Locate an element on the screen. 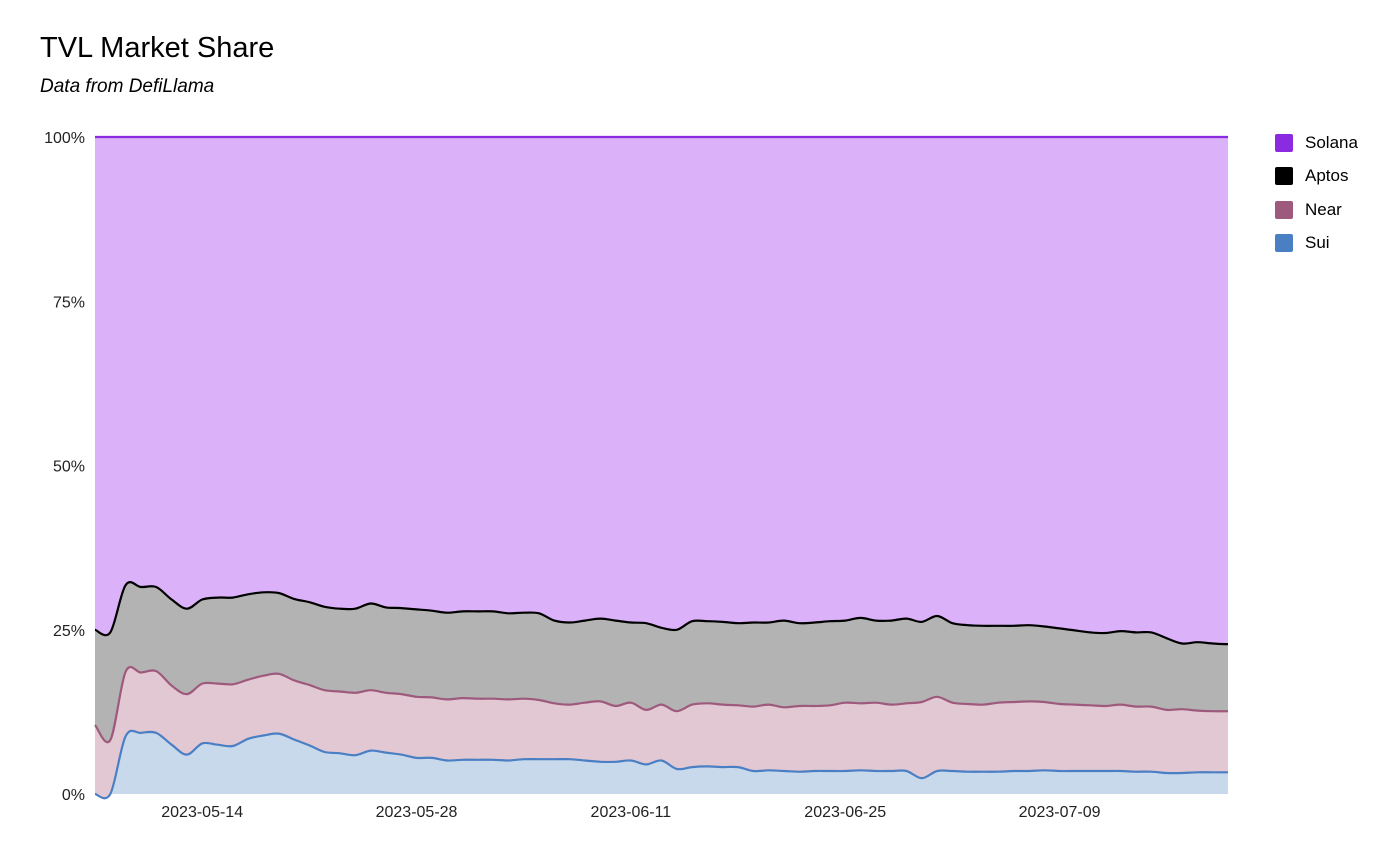 Image resolution: width=1398 pixels, height=858 pixels. area-sui is located at coordinates (661, 764).